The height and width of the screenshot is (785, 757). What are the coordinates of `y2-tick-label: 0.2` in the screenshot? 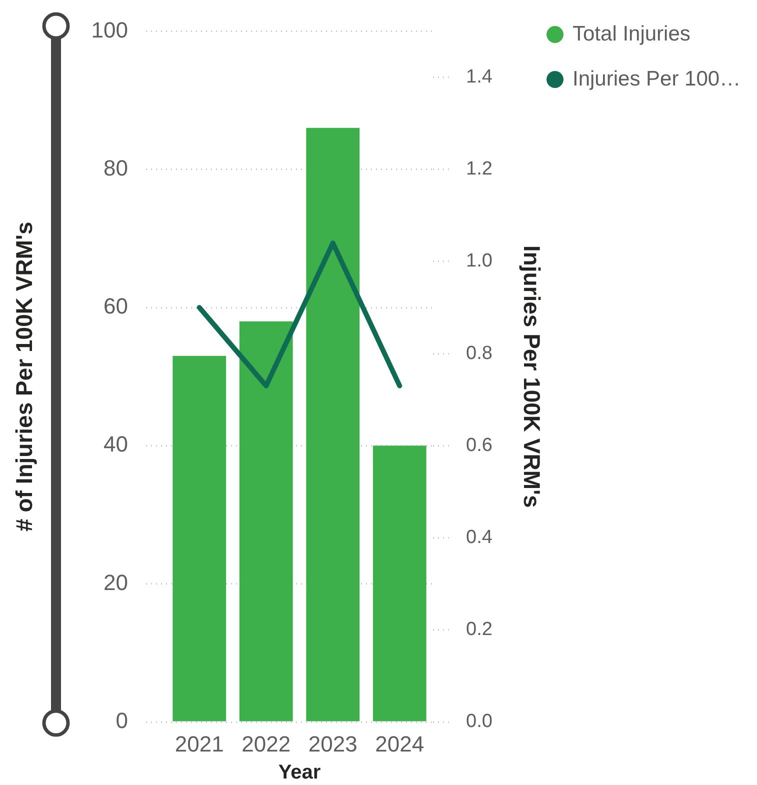 It's located at (479, 629).